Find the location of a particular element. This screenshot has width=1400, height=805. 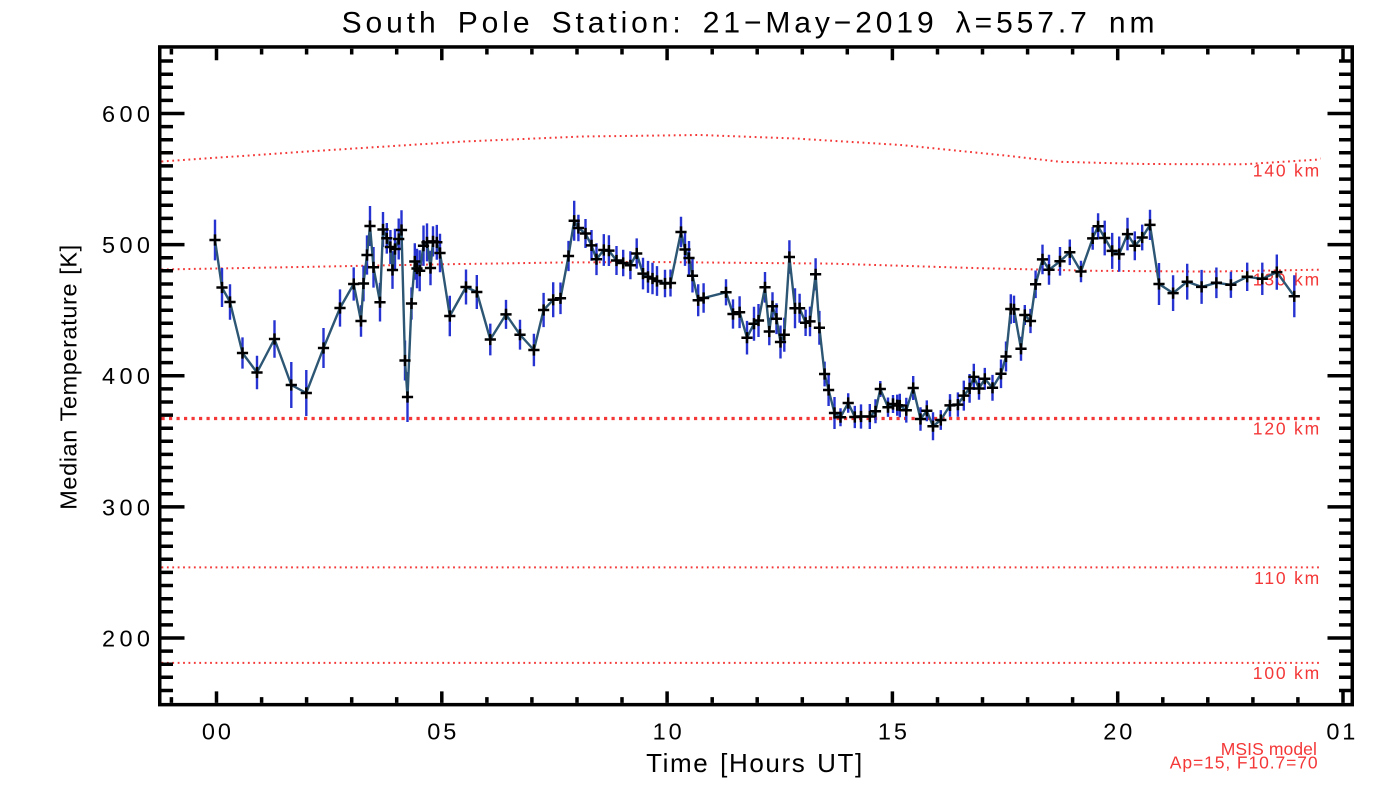

svg-text: Time [Hours UT] is located at coordinates (755, 763).